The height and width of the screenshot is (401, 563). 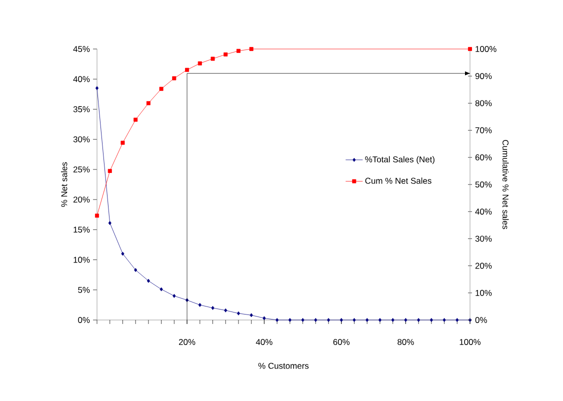 I want to click on y-tick-label: 25%, so click(x=81, y=169).